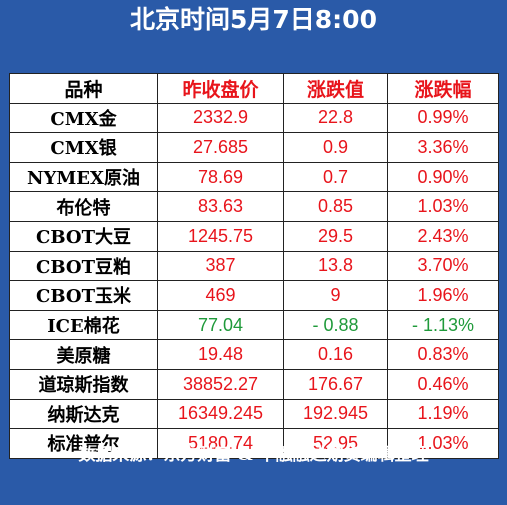 This screenshot has width=507, height=505. What do you see at coordinates (443, 147) in the screenshot?
I see `value-cell: 3.36%` at bounding box center [443, 147].